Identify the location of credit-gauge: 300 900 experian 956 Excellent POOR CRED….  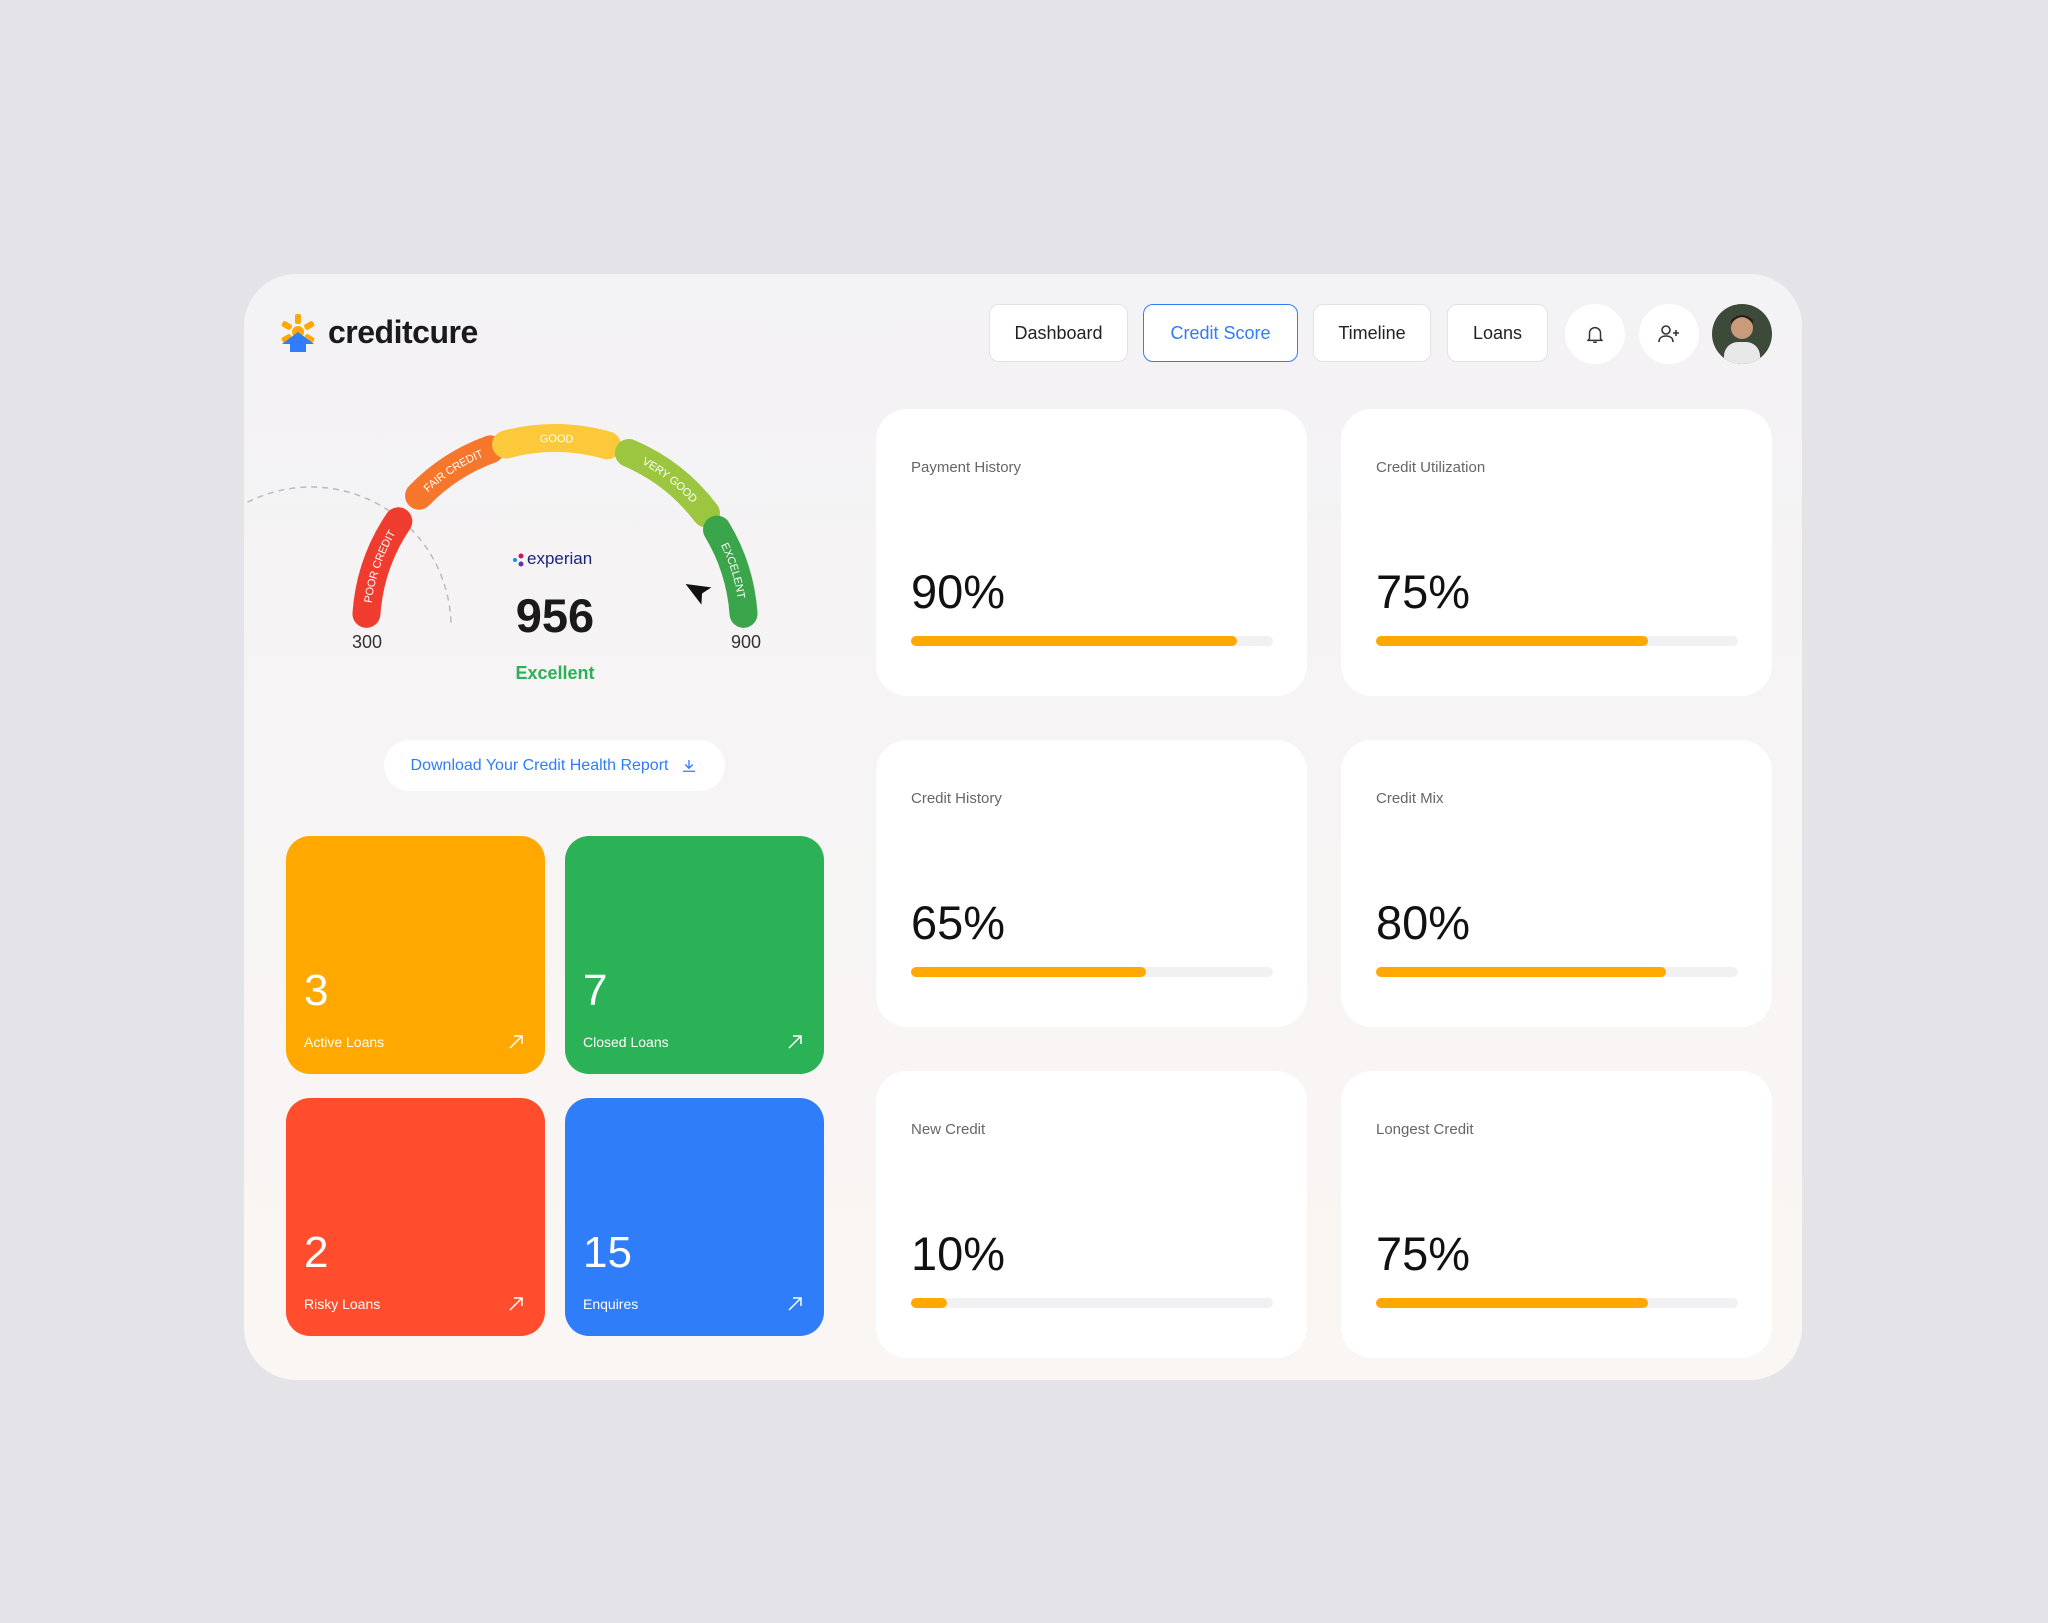
(502, 553).